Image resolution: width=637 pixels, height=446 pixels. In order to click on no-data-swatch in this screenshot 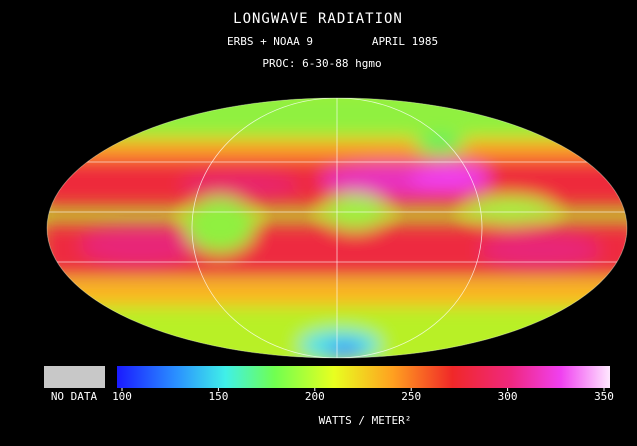, I will do `click(74, 377)`.